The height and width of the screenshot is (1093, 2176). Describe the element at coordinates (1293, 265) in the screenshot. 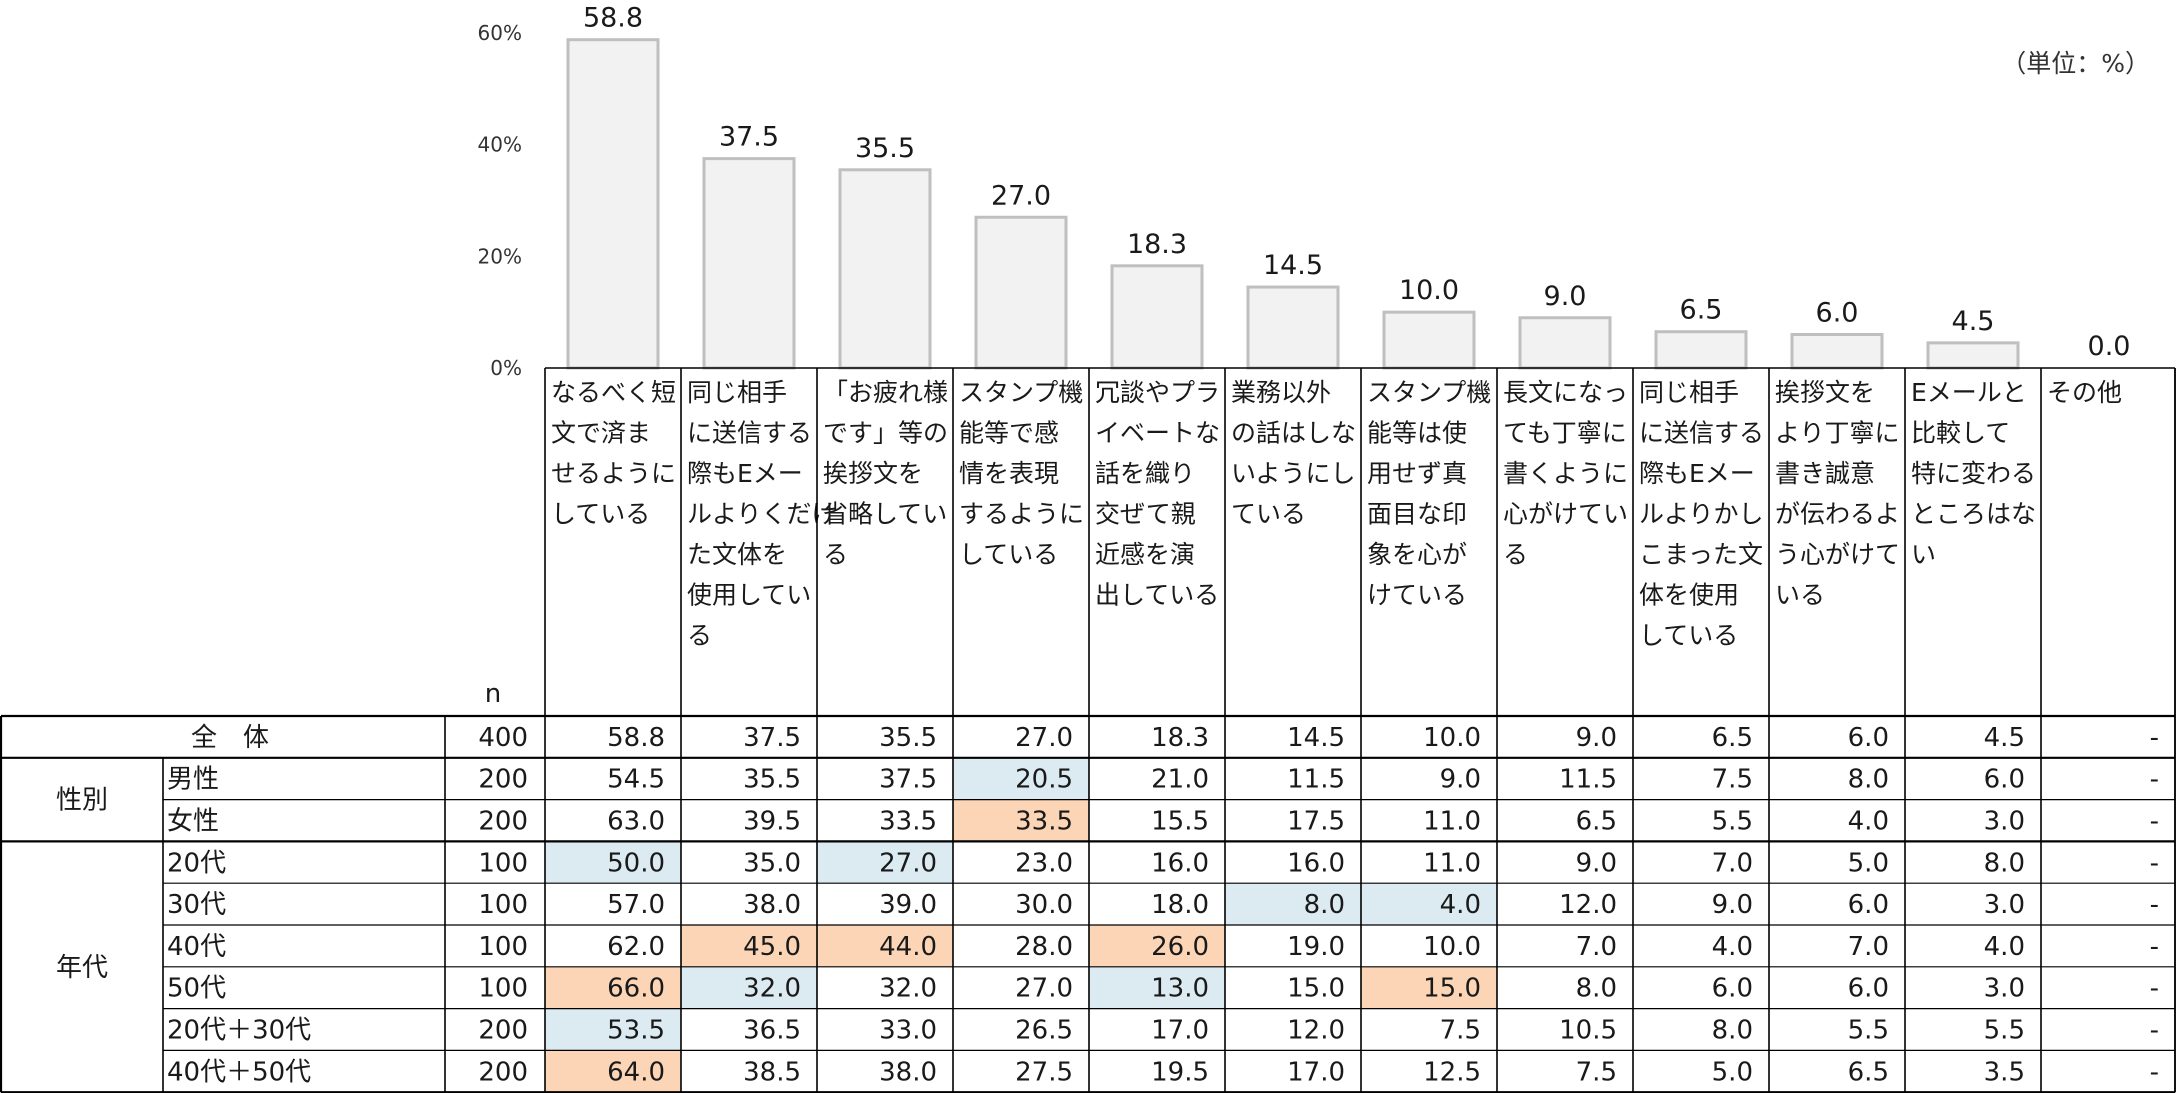

I see `bar-value-label: 14.5` at that location.